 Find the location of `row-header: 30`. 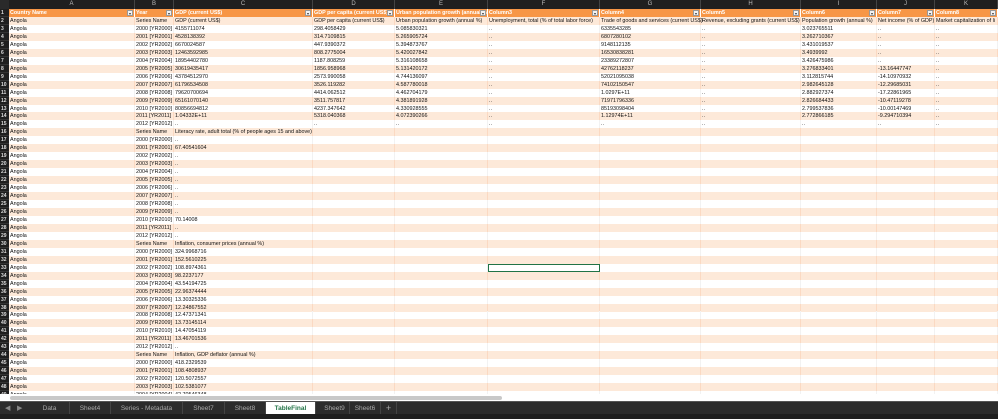

row-header: 30 is located at coordinates (4, 243).